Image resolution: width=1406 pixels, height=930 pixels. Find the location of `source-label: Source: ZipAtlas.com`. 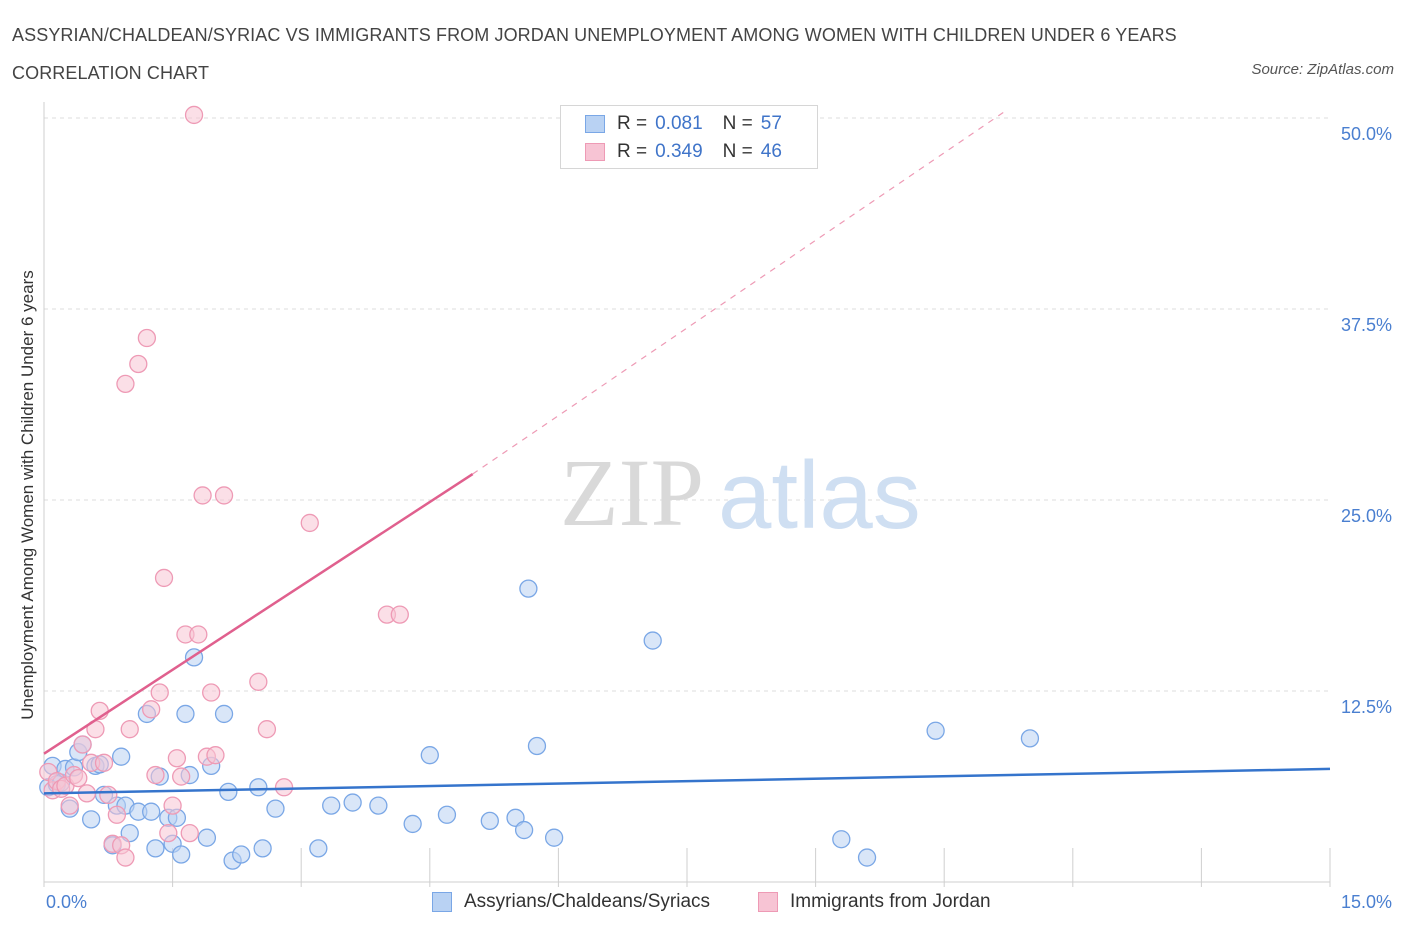

source-label: Source: ZipAtlas.com is located at coordinates (1322, 69).